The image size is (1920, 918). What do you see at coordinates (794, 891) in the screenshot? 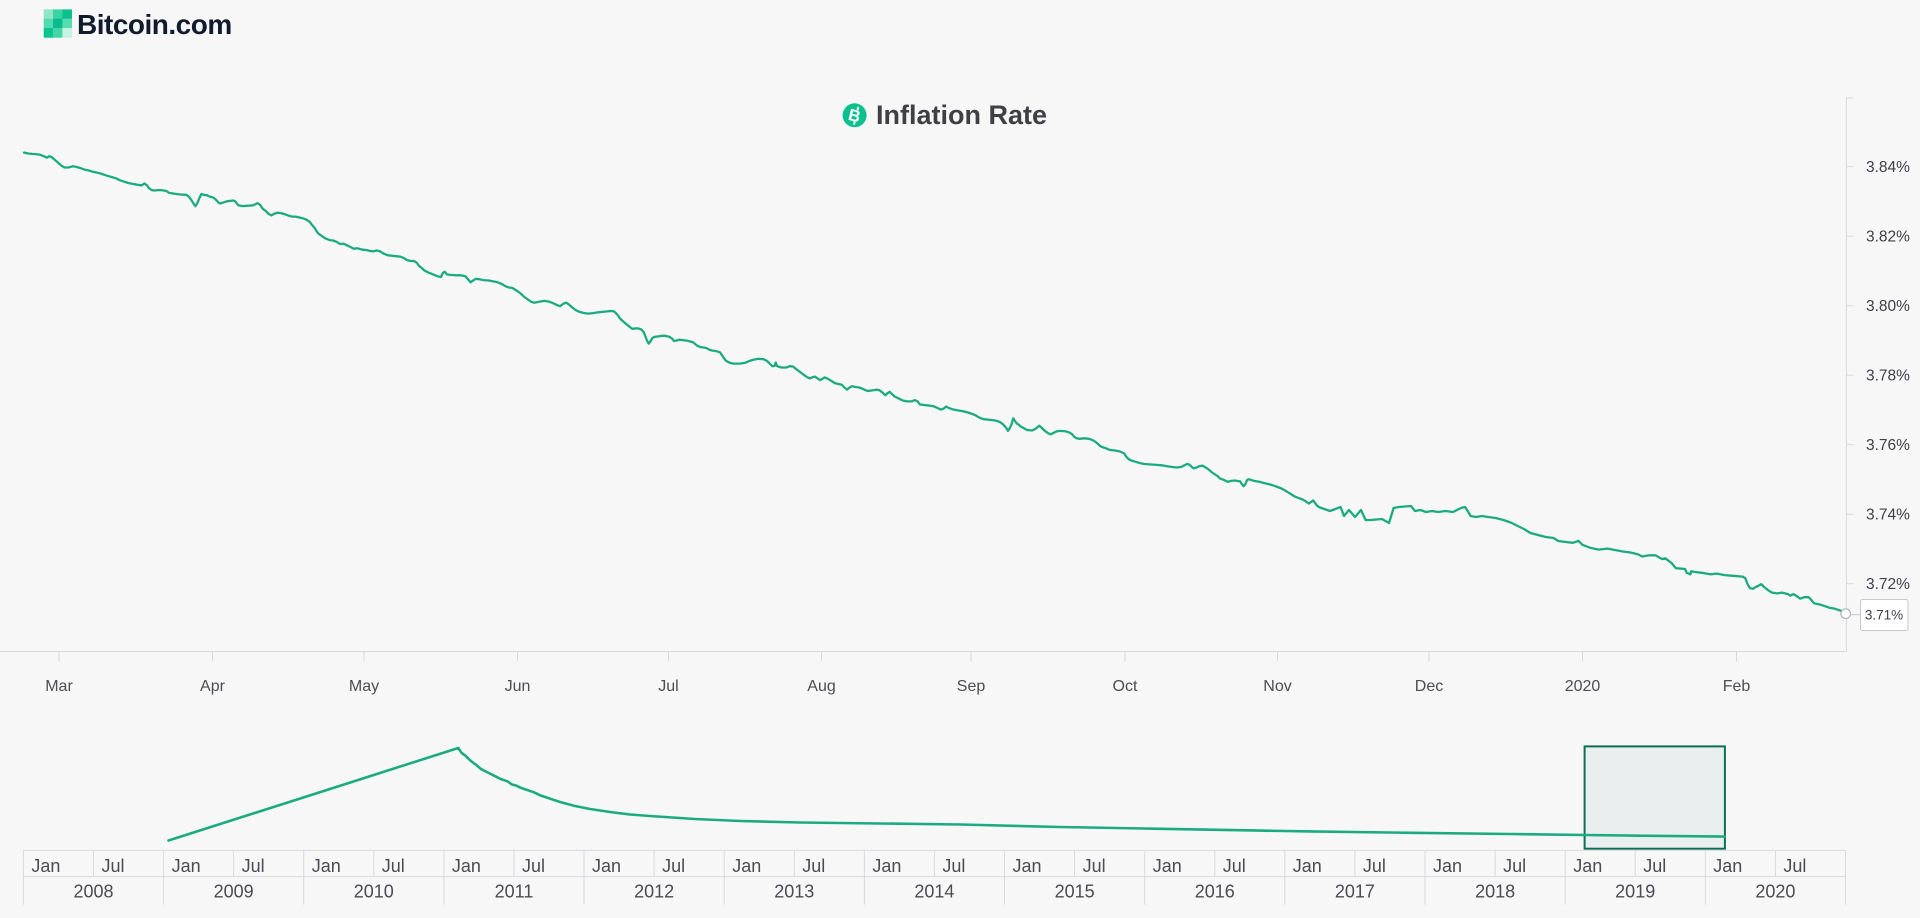
I see `svg-text: 2013` at bounding box center [794, 891].